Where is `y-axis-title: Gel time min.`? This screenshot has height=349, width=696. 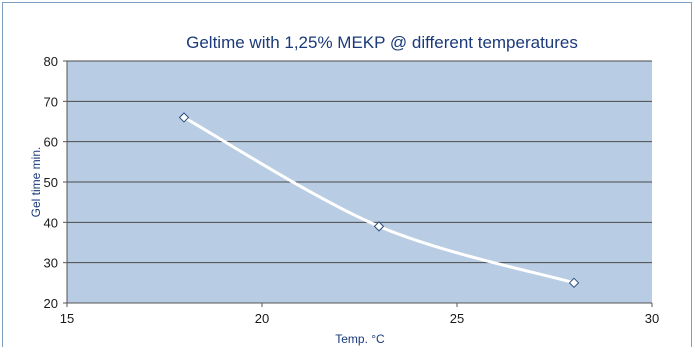 y-axis-title: Gel time min. is located at coordinates (36, 182).